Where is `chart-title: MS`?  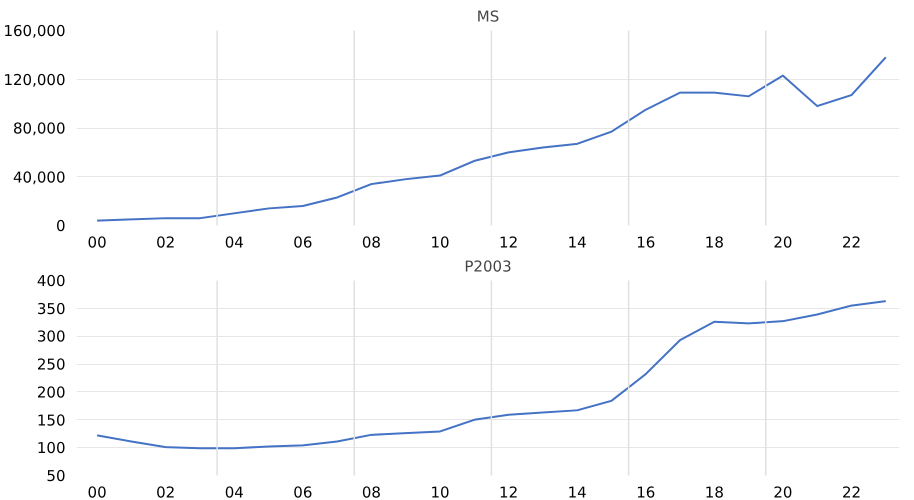
chart-title: MS is located at coordinates (488, 17).